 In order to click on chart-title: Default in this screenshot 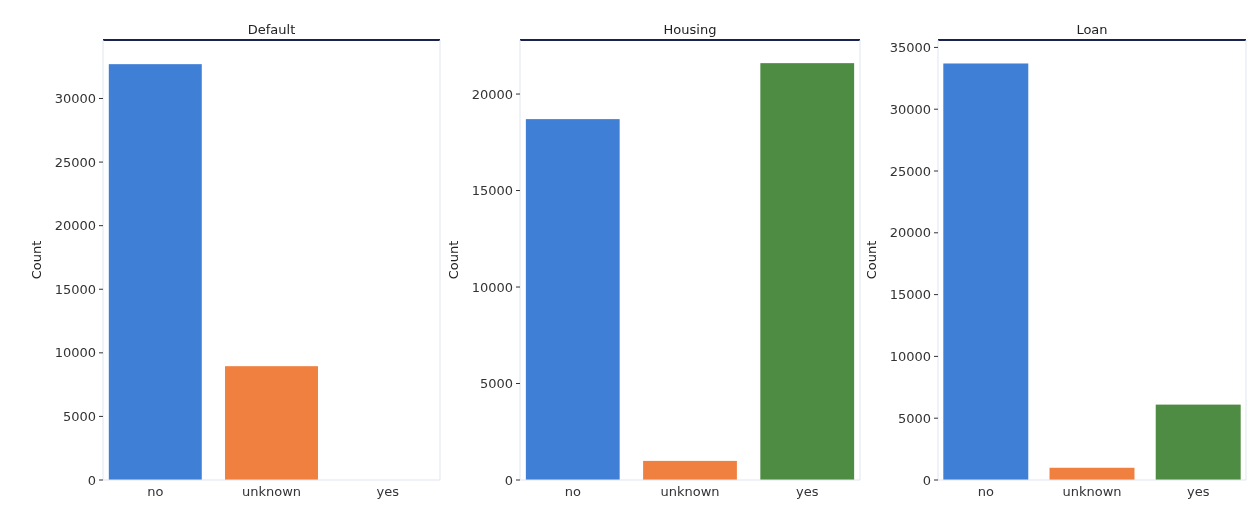, I will do `click(271, 29)`.